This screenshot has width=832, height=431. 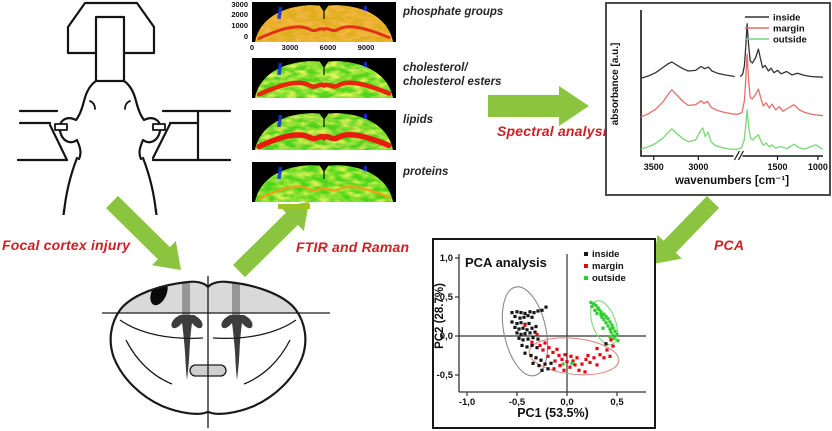 What do you see at coordinates (686, 230) in the screenshot?
I see `arrow-pca-icon` at bounding box center [686, 230].